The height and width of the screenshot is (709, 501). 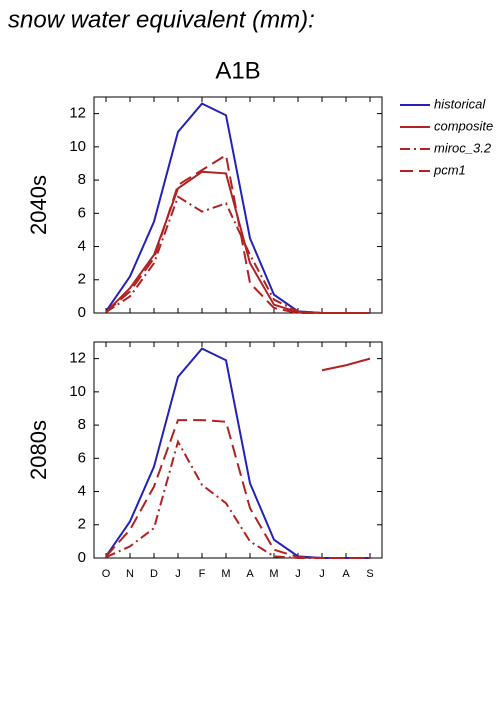 I want to click on x-tick-label: O, so click(x=106, y=574).